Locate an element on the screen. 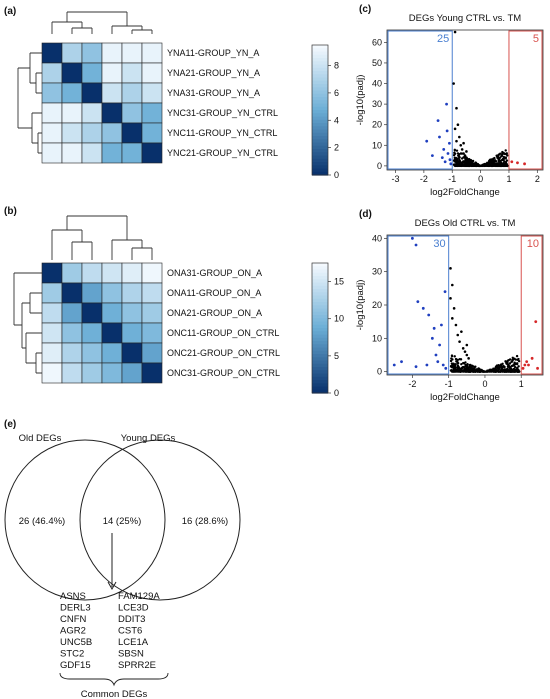 The image size is (550, 699). x-tick-label: 0 is located at coordinates (484, 384).